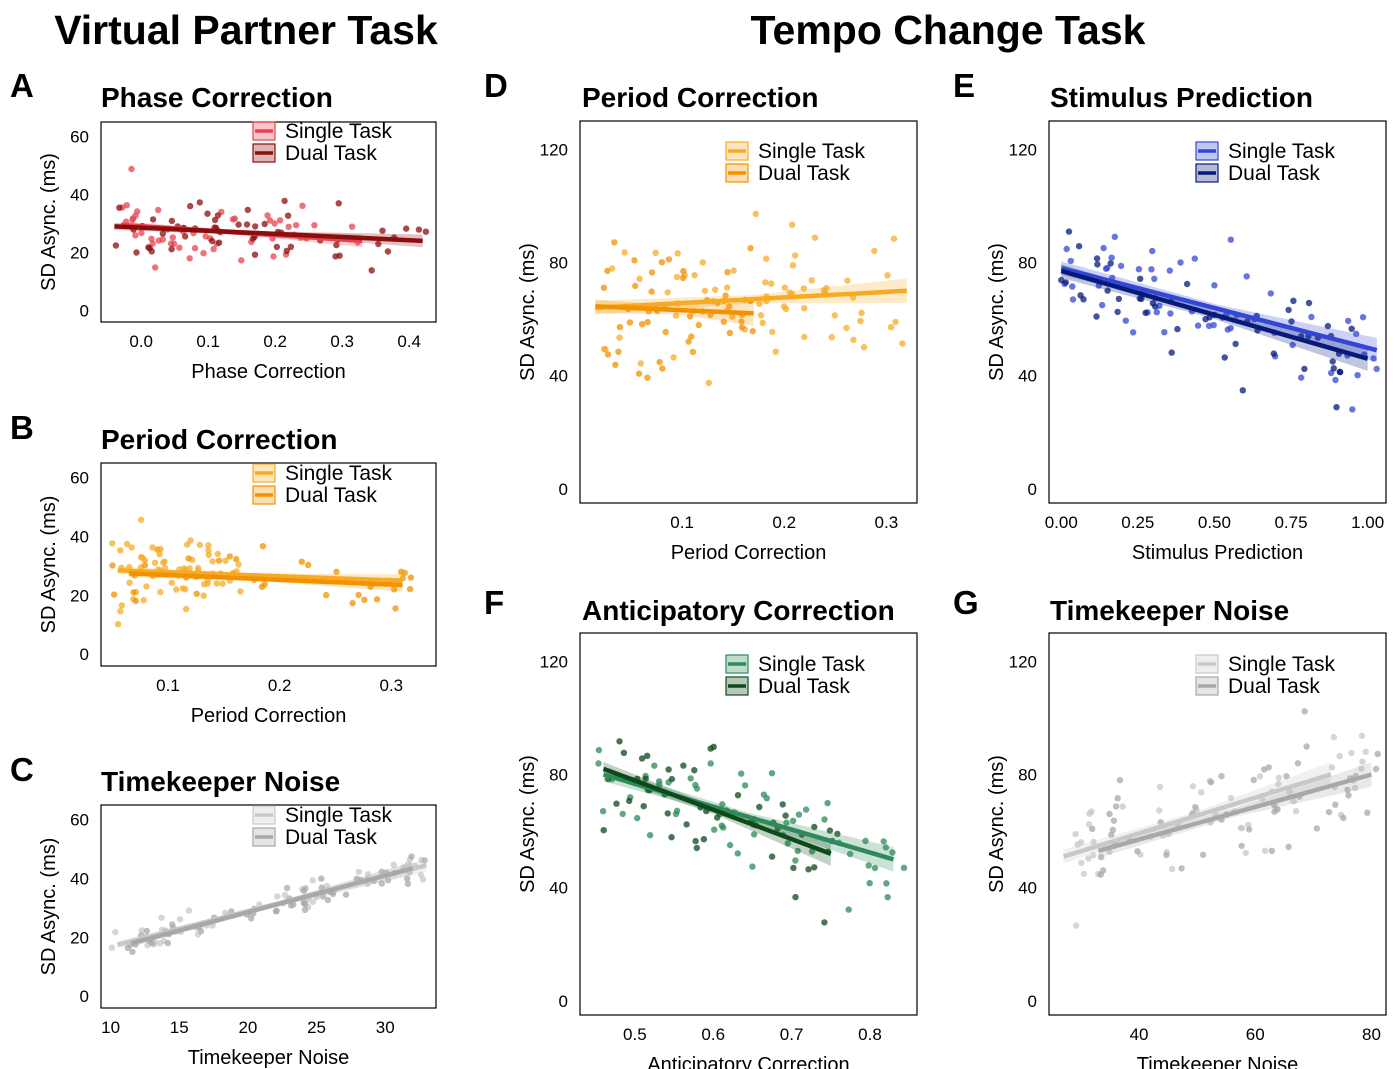  I want to click on legend-label: Dual Task, so click(1274, 173).